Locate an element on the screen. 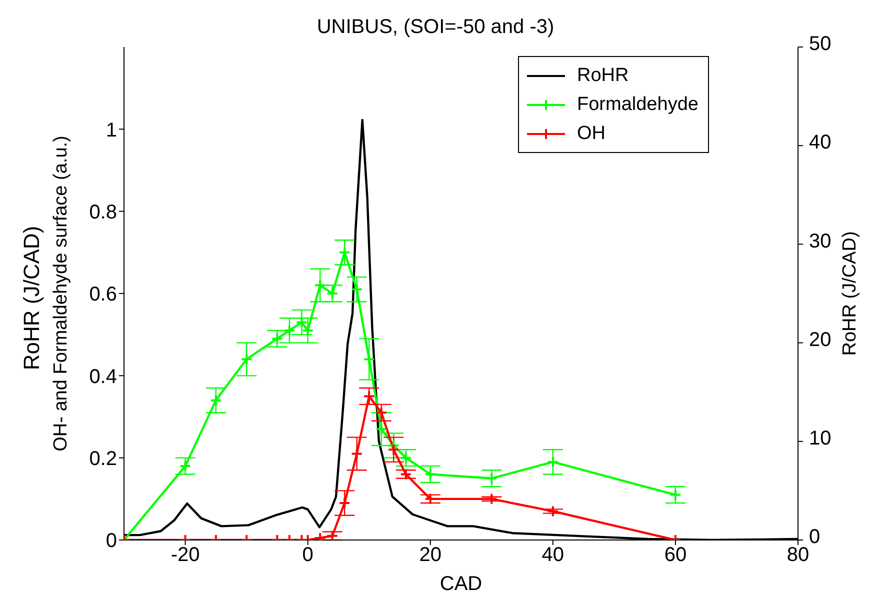  x-axis-title: CAD is located at coordinates (461, 584).